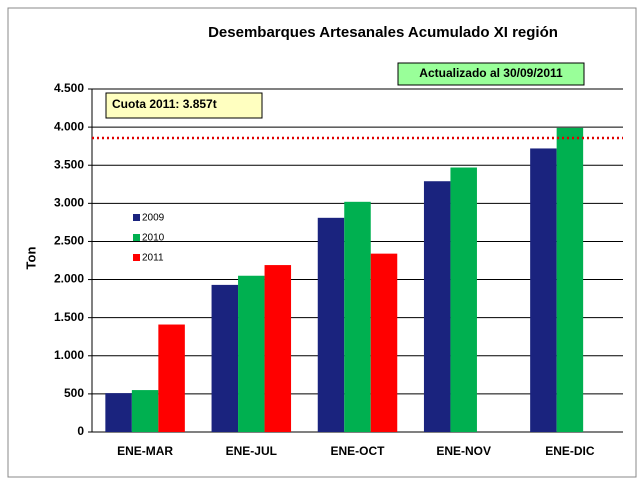 This screenshot has height=485, width=644. Describe the element at coordinates (570, 451) in the screenshot. I see `x-tick-label: ENE-DIC` at that location.